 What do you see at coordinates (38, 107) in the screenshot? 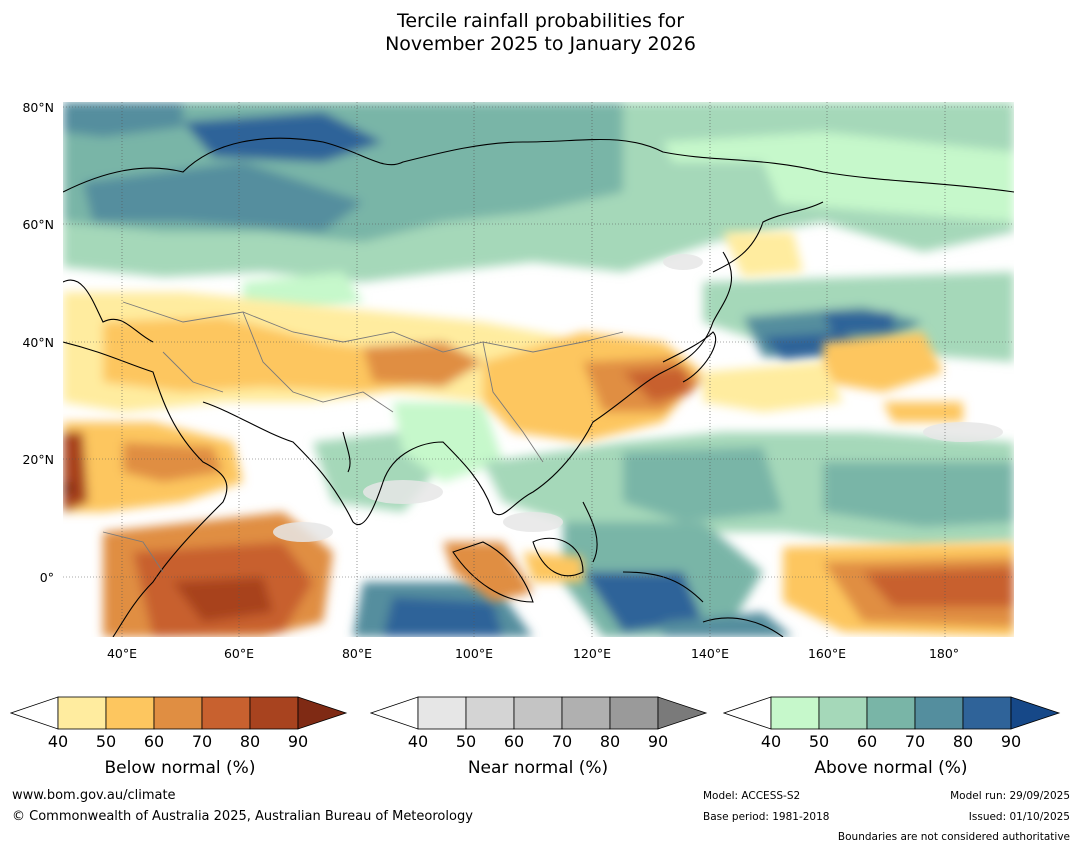
I see `lat-label-80n: 80°N` at bounding box center [38, 107].